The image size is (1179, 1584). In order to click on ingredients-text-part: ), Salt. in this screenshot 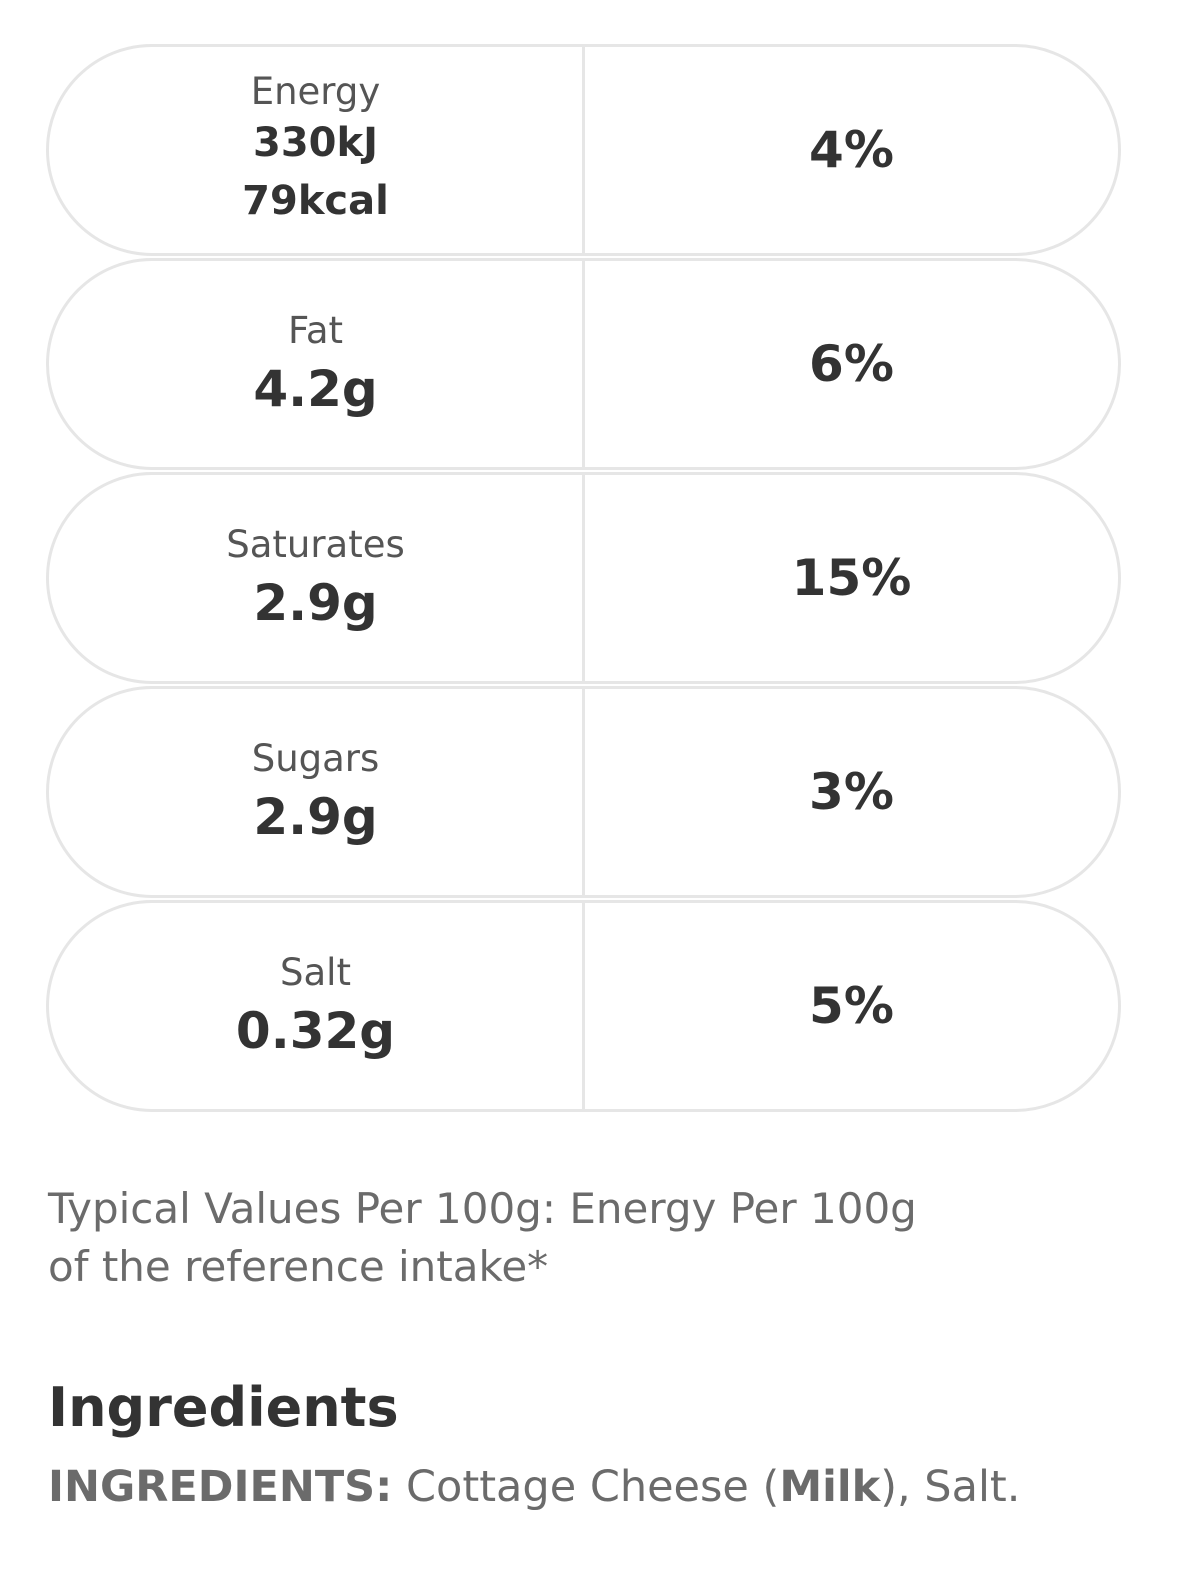, I will do `click(950, 1487)`.